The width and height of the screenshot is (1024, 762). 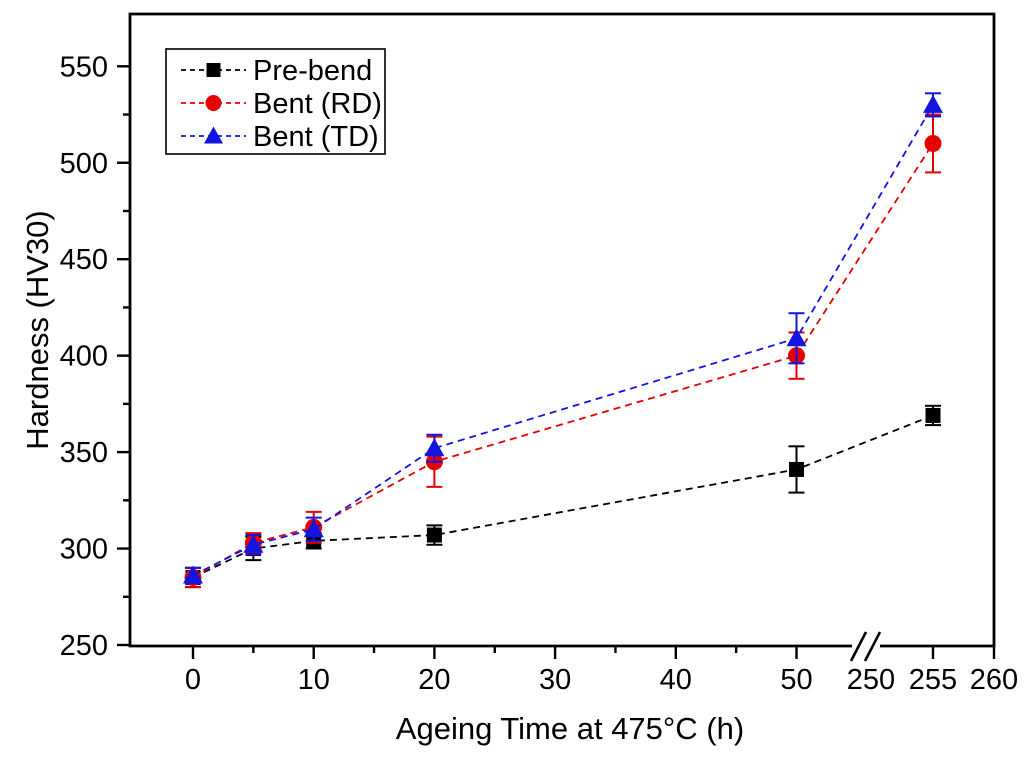 I want to click on y-tick-label: 400, so click(x=84, y=357).